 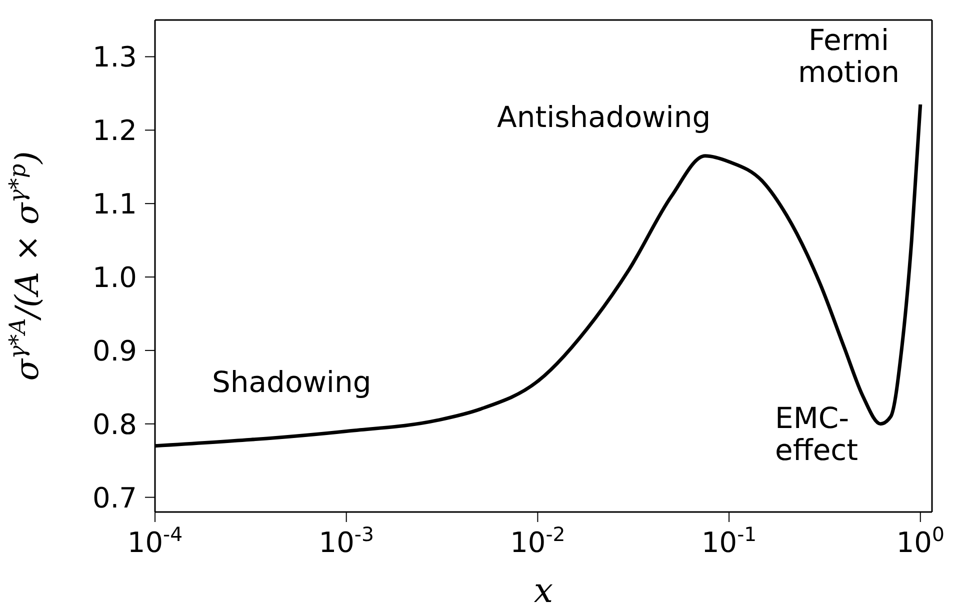 I want to click on annotation: EMC- effect, so click(x=816, y=434).